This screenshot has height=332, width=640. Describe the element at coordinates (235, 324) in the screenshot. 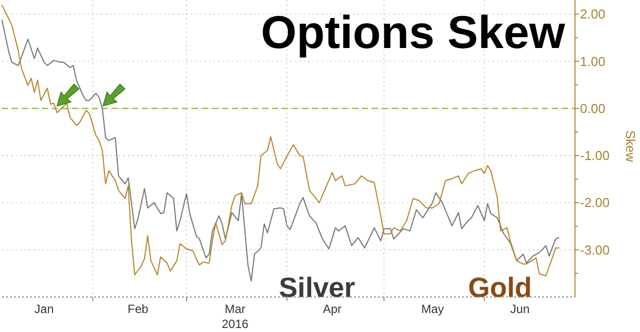

I see `x-axis-title: 2016` at that location.